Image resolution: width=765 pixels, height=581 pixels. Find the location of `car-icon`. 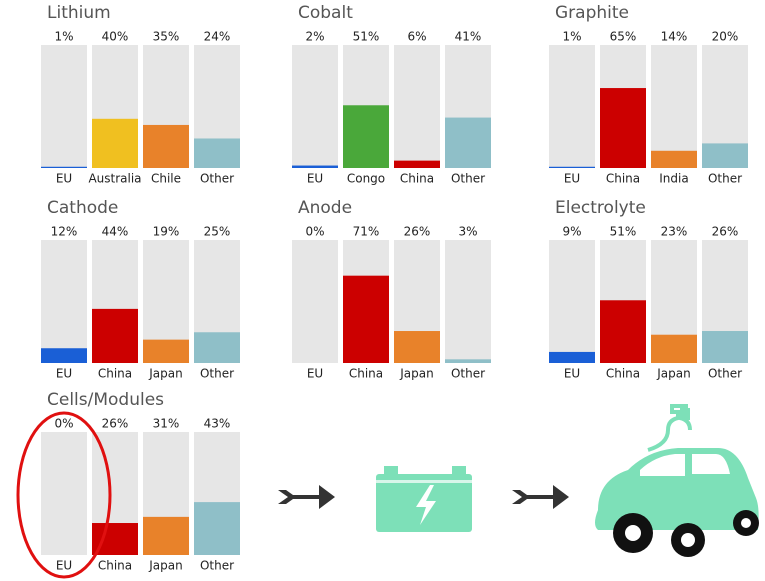

car-icon is located at coordinates (677, 480).